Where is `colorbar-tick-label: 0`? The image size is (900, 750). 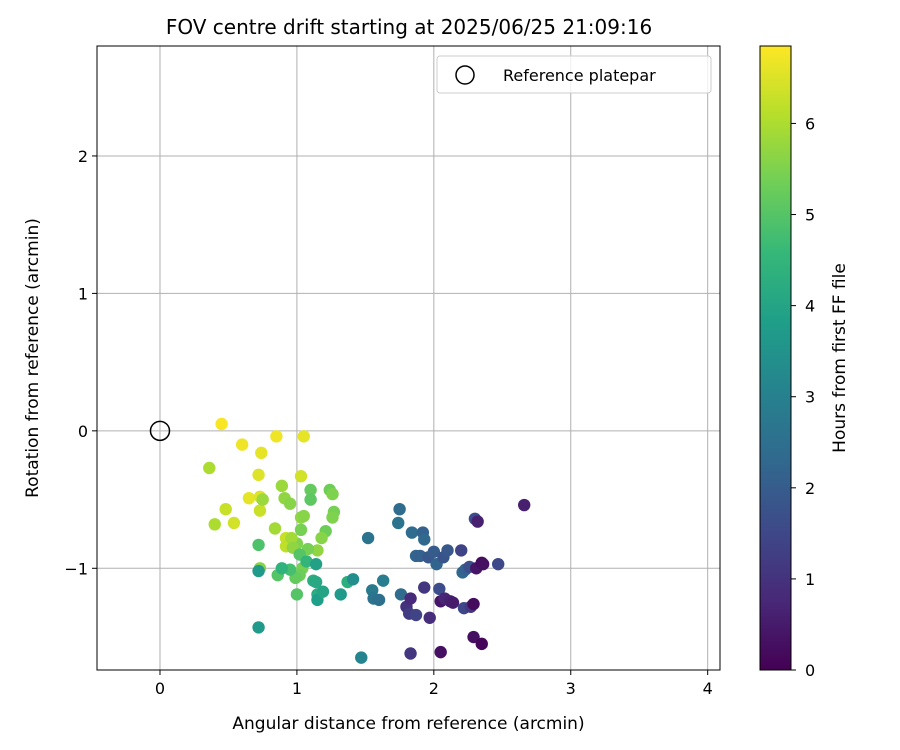 colorbar-tick-label: 0 is located at coordinates (810, 670).